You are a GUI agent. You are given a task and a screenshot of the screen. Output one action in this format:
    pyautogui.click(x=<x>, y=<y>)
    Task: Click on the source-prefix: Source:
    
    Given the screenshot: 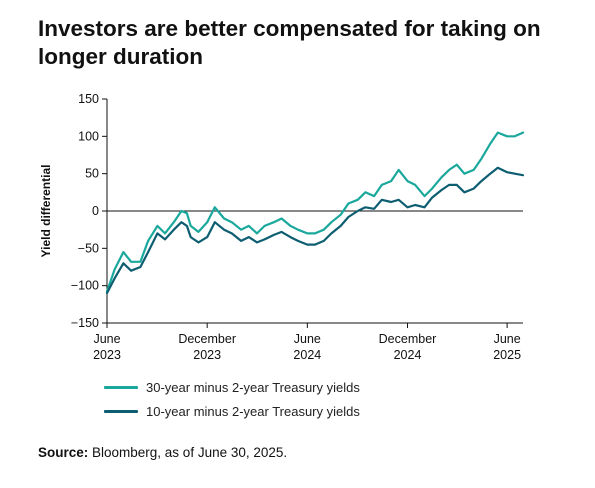 What is the action you would take?
    pyautogui.click(x=63, y=452)
    